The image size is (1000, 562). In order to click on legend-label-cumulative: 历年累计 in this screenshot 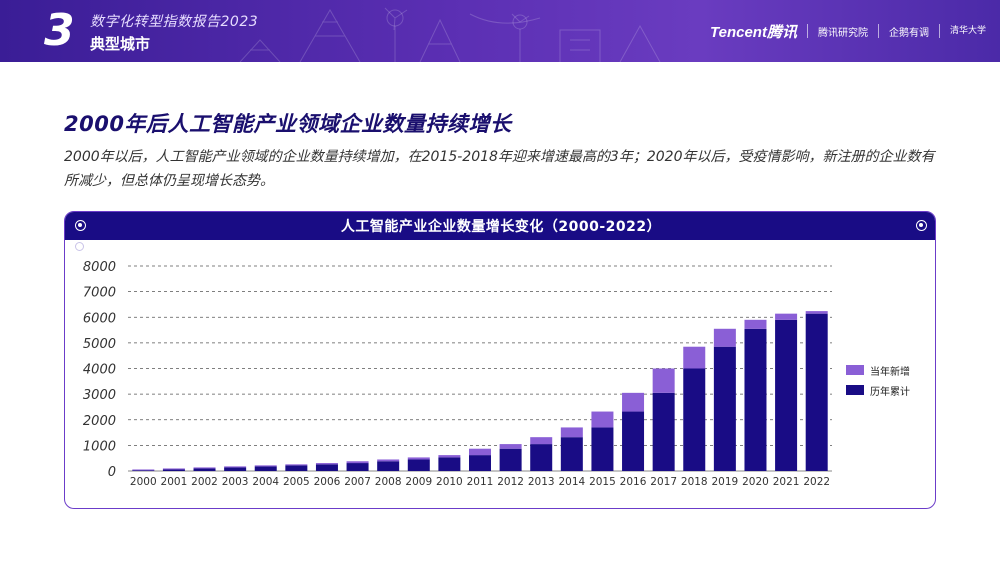, I will do `click(890, 392)`.